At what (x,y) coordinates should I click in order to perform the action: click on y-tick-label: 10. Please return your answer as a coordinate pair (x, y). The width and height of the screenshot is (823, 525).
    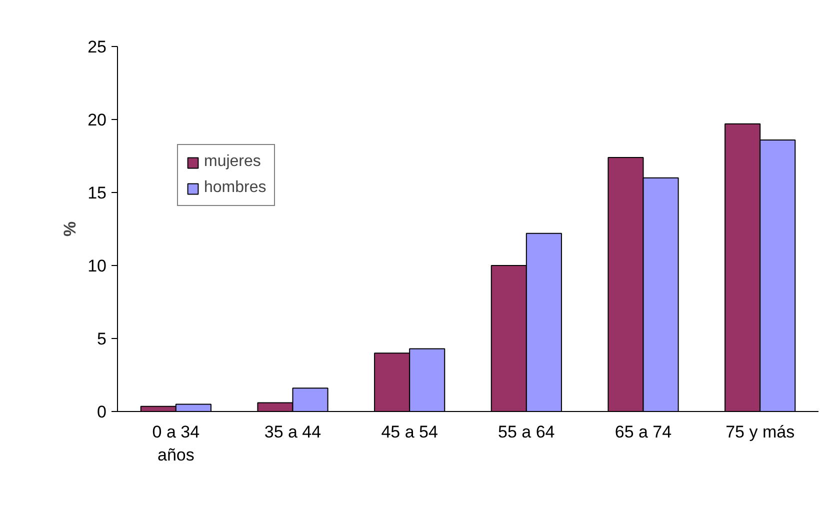
    Looking at the image, I should click on (97, 266).